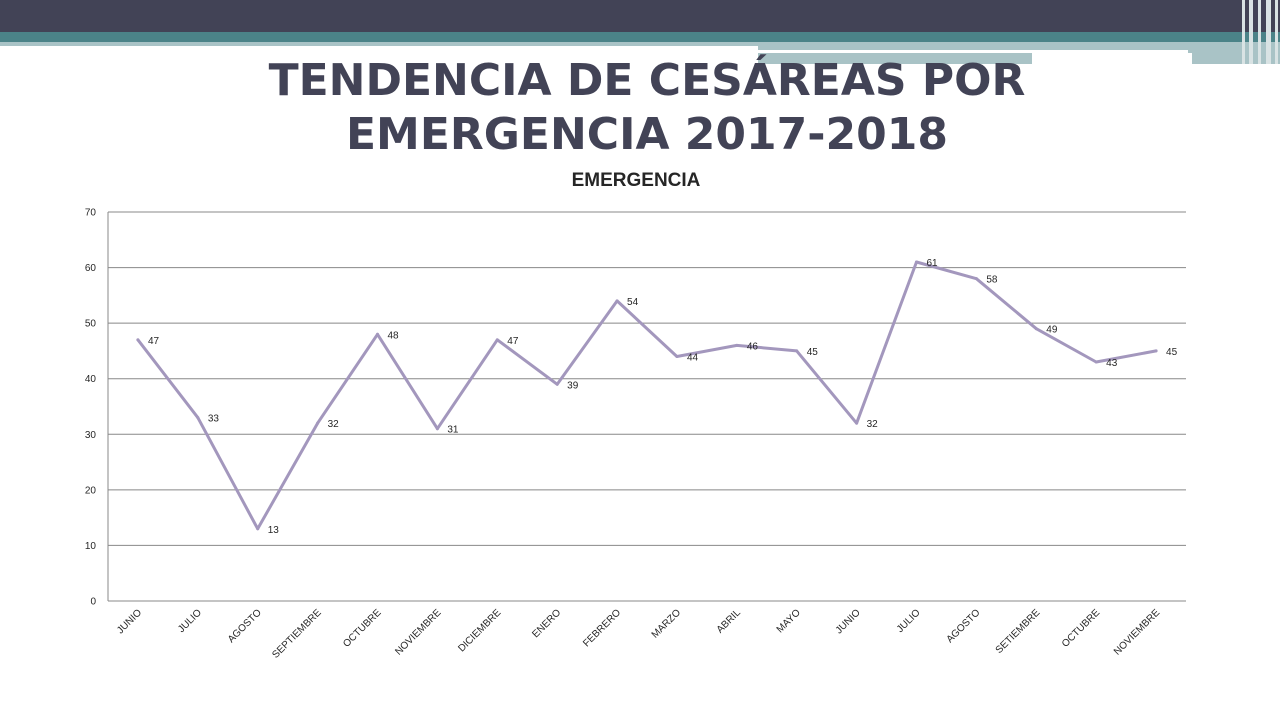  What do you see at coordinates (274, 530) in the screenshot?
I see `data-label: 13` at bounding box center [274, 530].